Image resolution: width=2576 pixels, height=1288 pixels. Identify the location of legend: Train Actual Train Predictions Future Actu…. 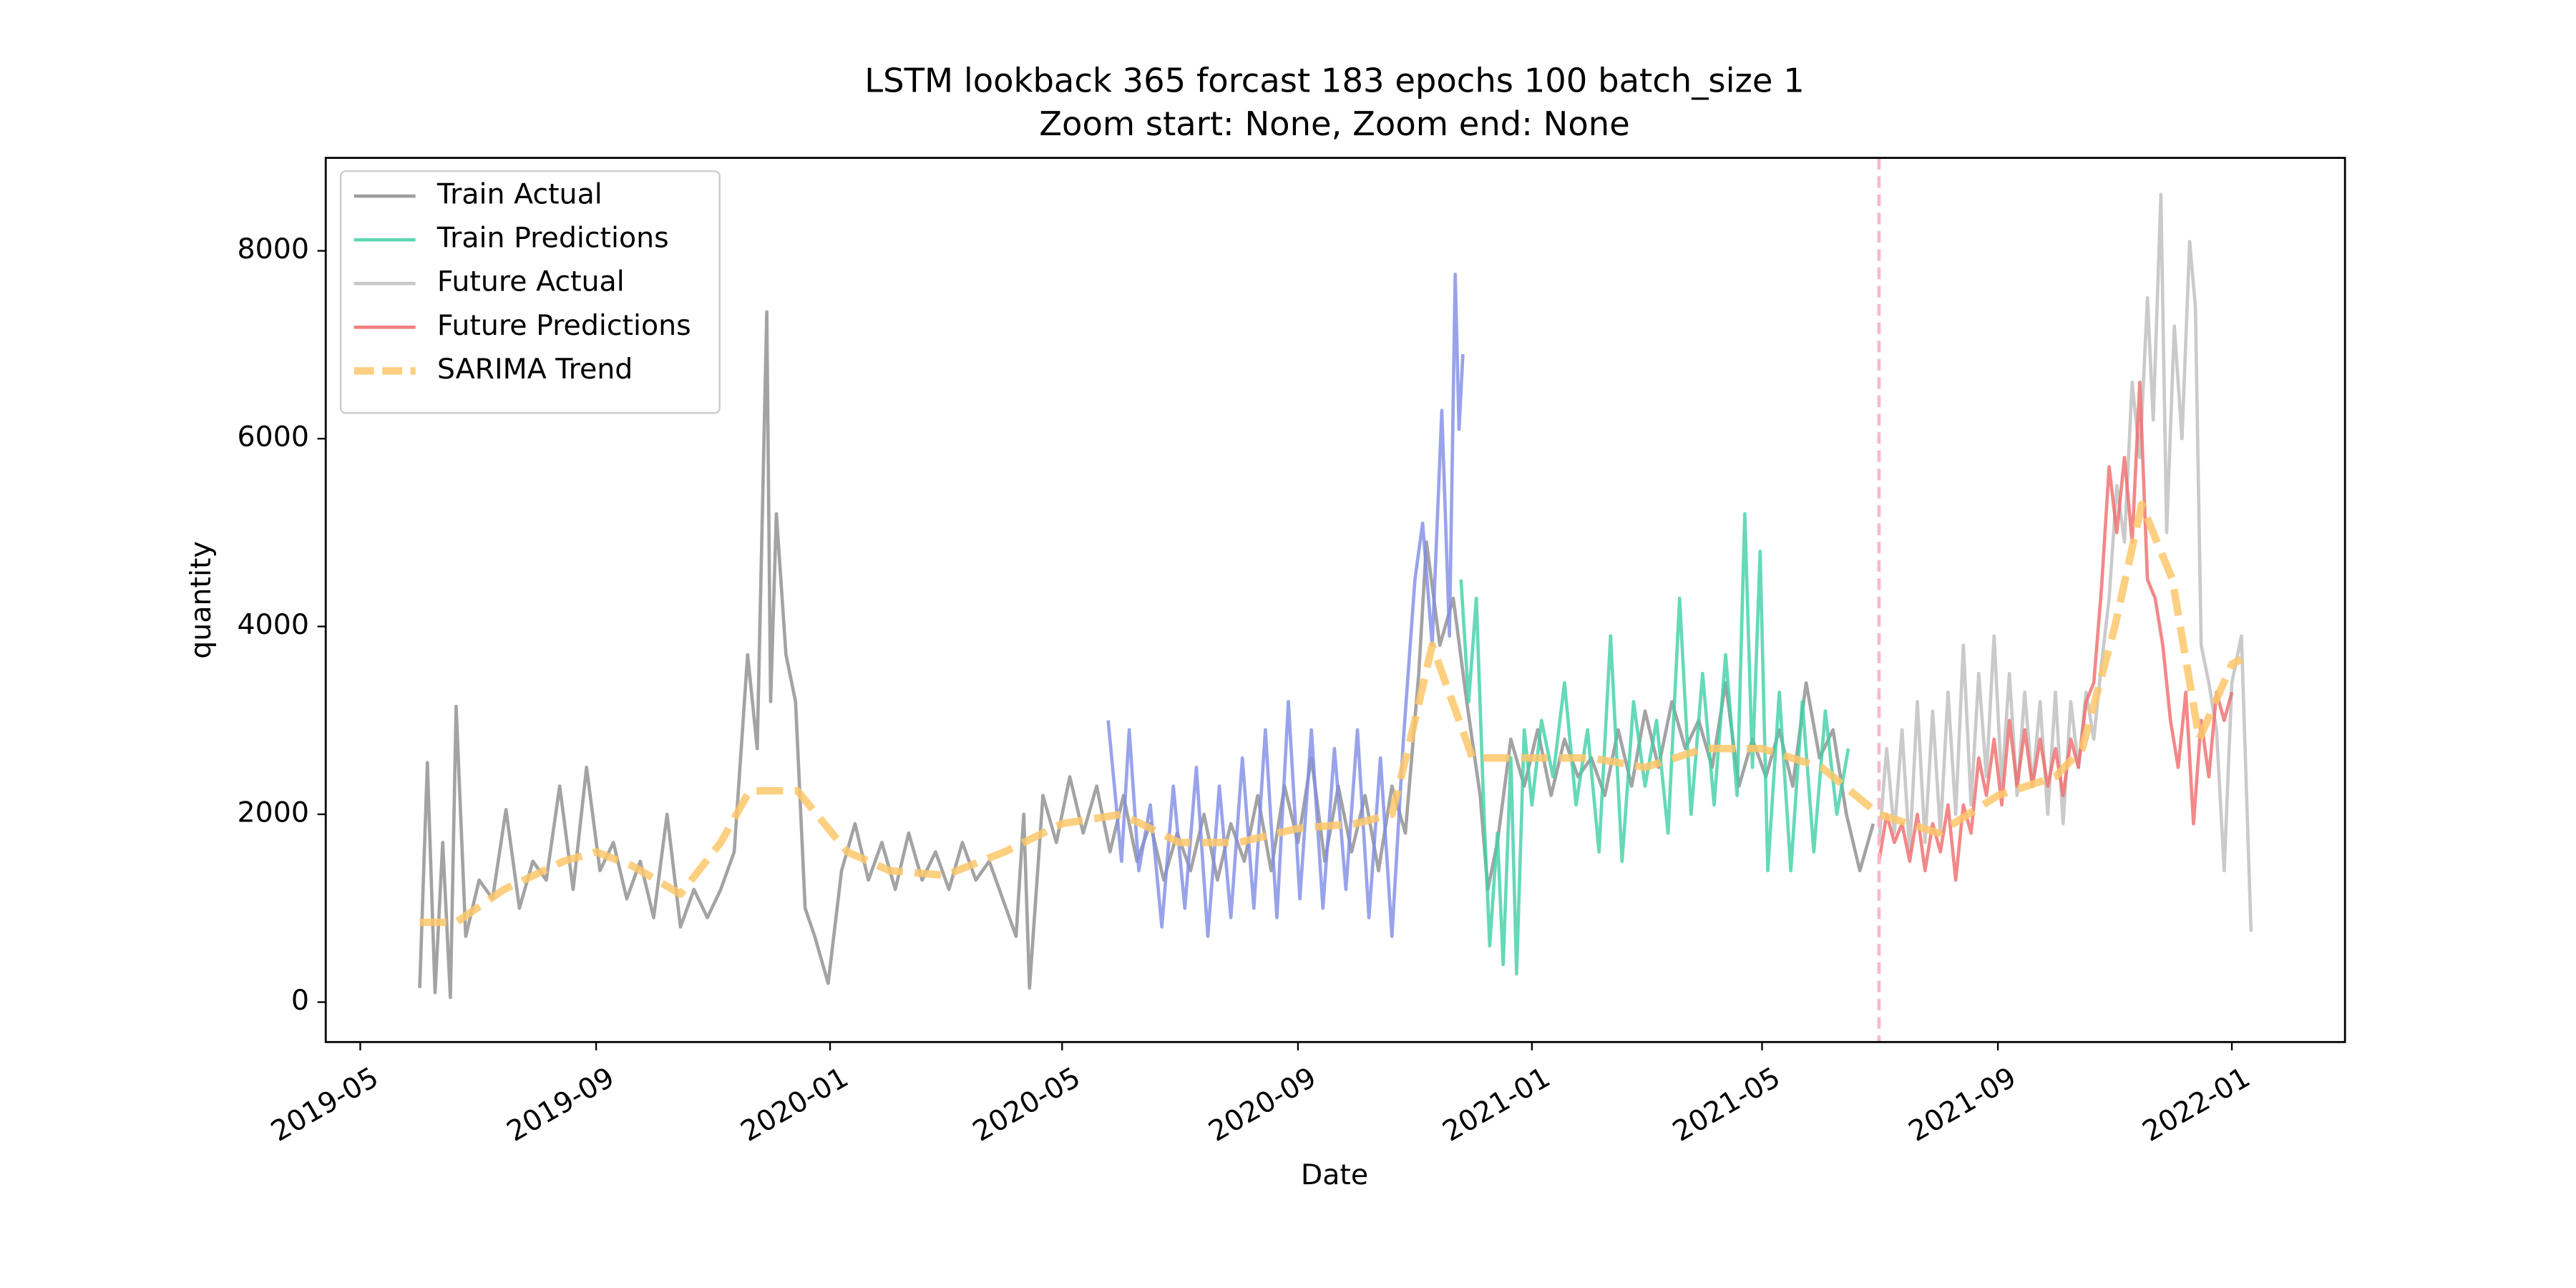
(530, 292).